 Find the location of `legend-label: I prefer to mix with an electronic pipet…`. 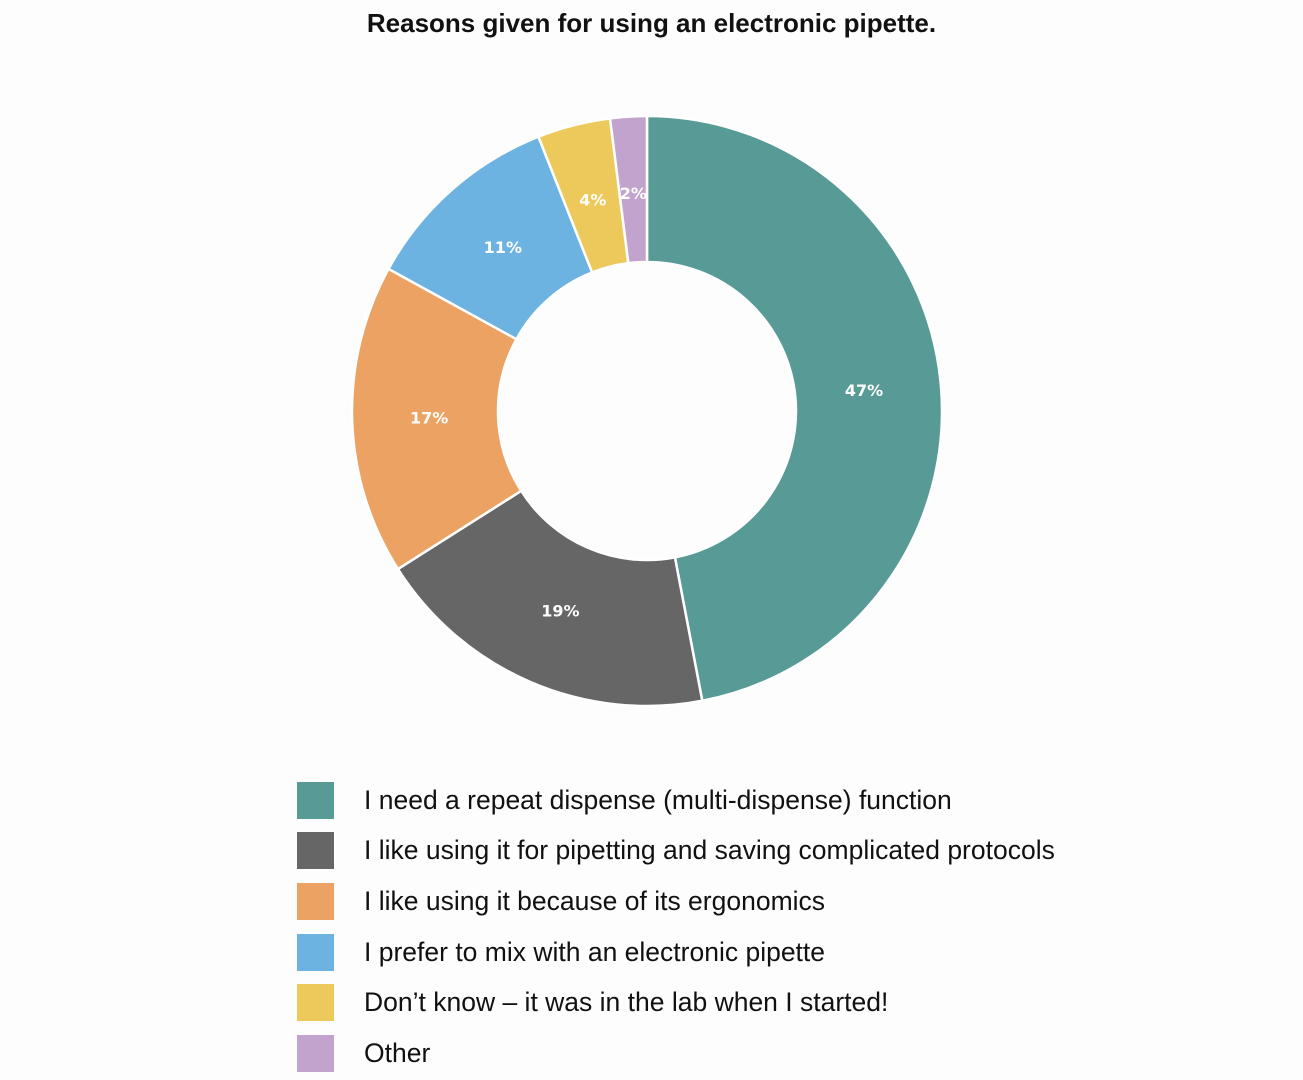

legend-label: I prefer to mix with an electronic pipet… is located at coordinates (595, 951).